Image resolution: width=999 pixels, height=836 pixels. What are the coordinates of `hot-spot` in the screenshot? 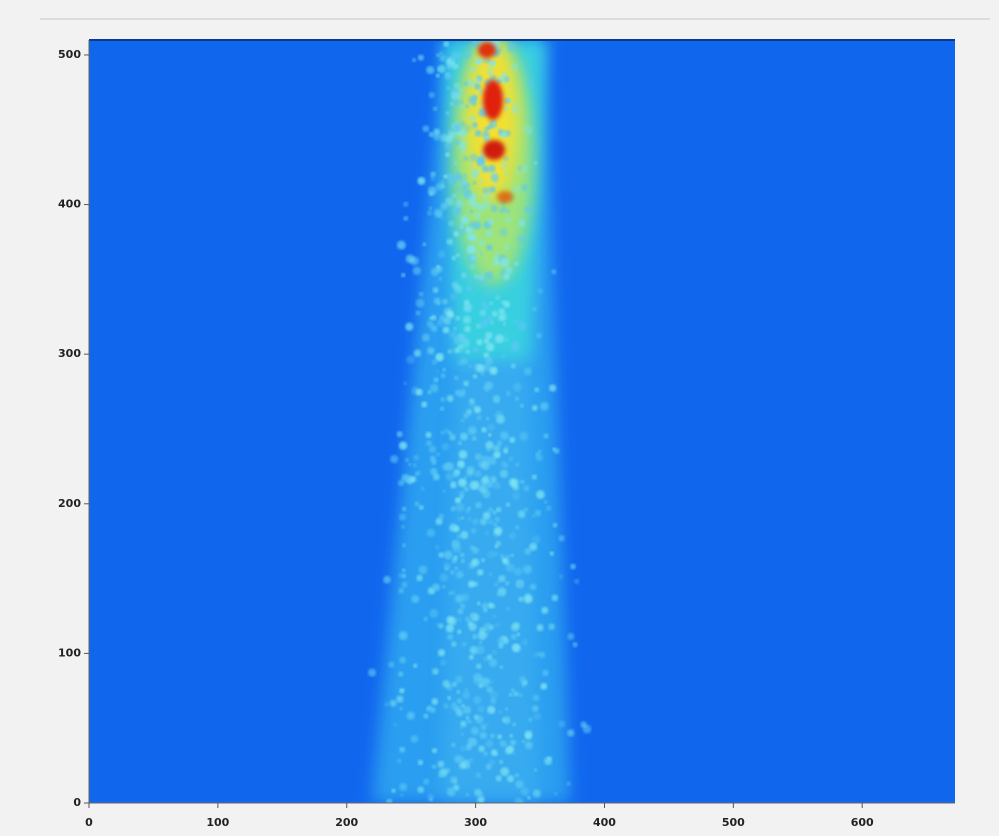 It's located at (487, 50).